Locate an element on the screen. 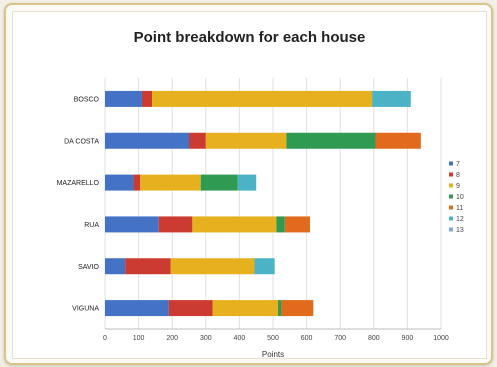 This screenshot has height=367, width=497. category-label: RUA is located at coordinates (91, 225).